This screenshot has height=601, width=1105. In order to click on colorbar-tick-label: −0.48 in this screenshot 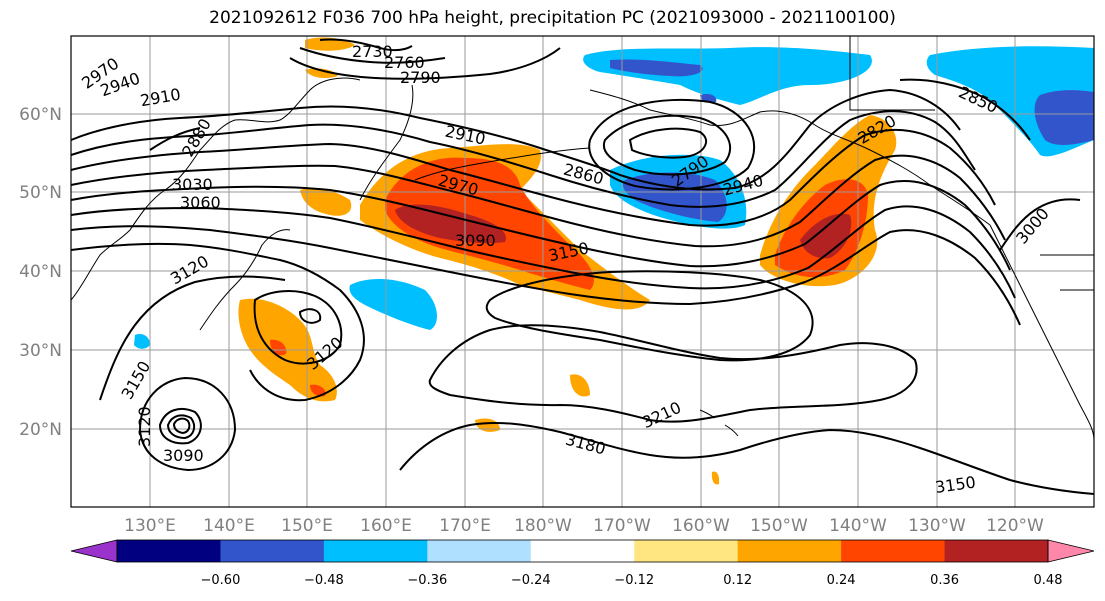, I will do `click(324, 580)`.